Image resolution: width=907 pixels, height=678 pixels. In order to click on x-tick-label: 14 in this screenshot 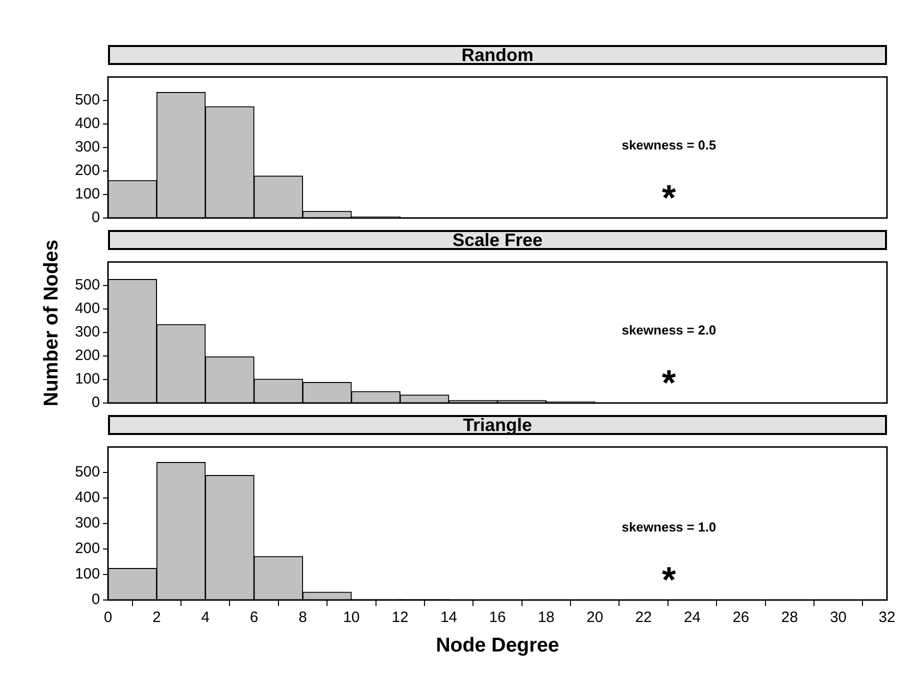, I will do `click(449, 617)`.